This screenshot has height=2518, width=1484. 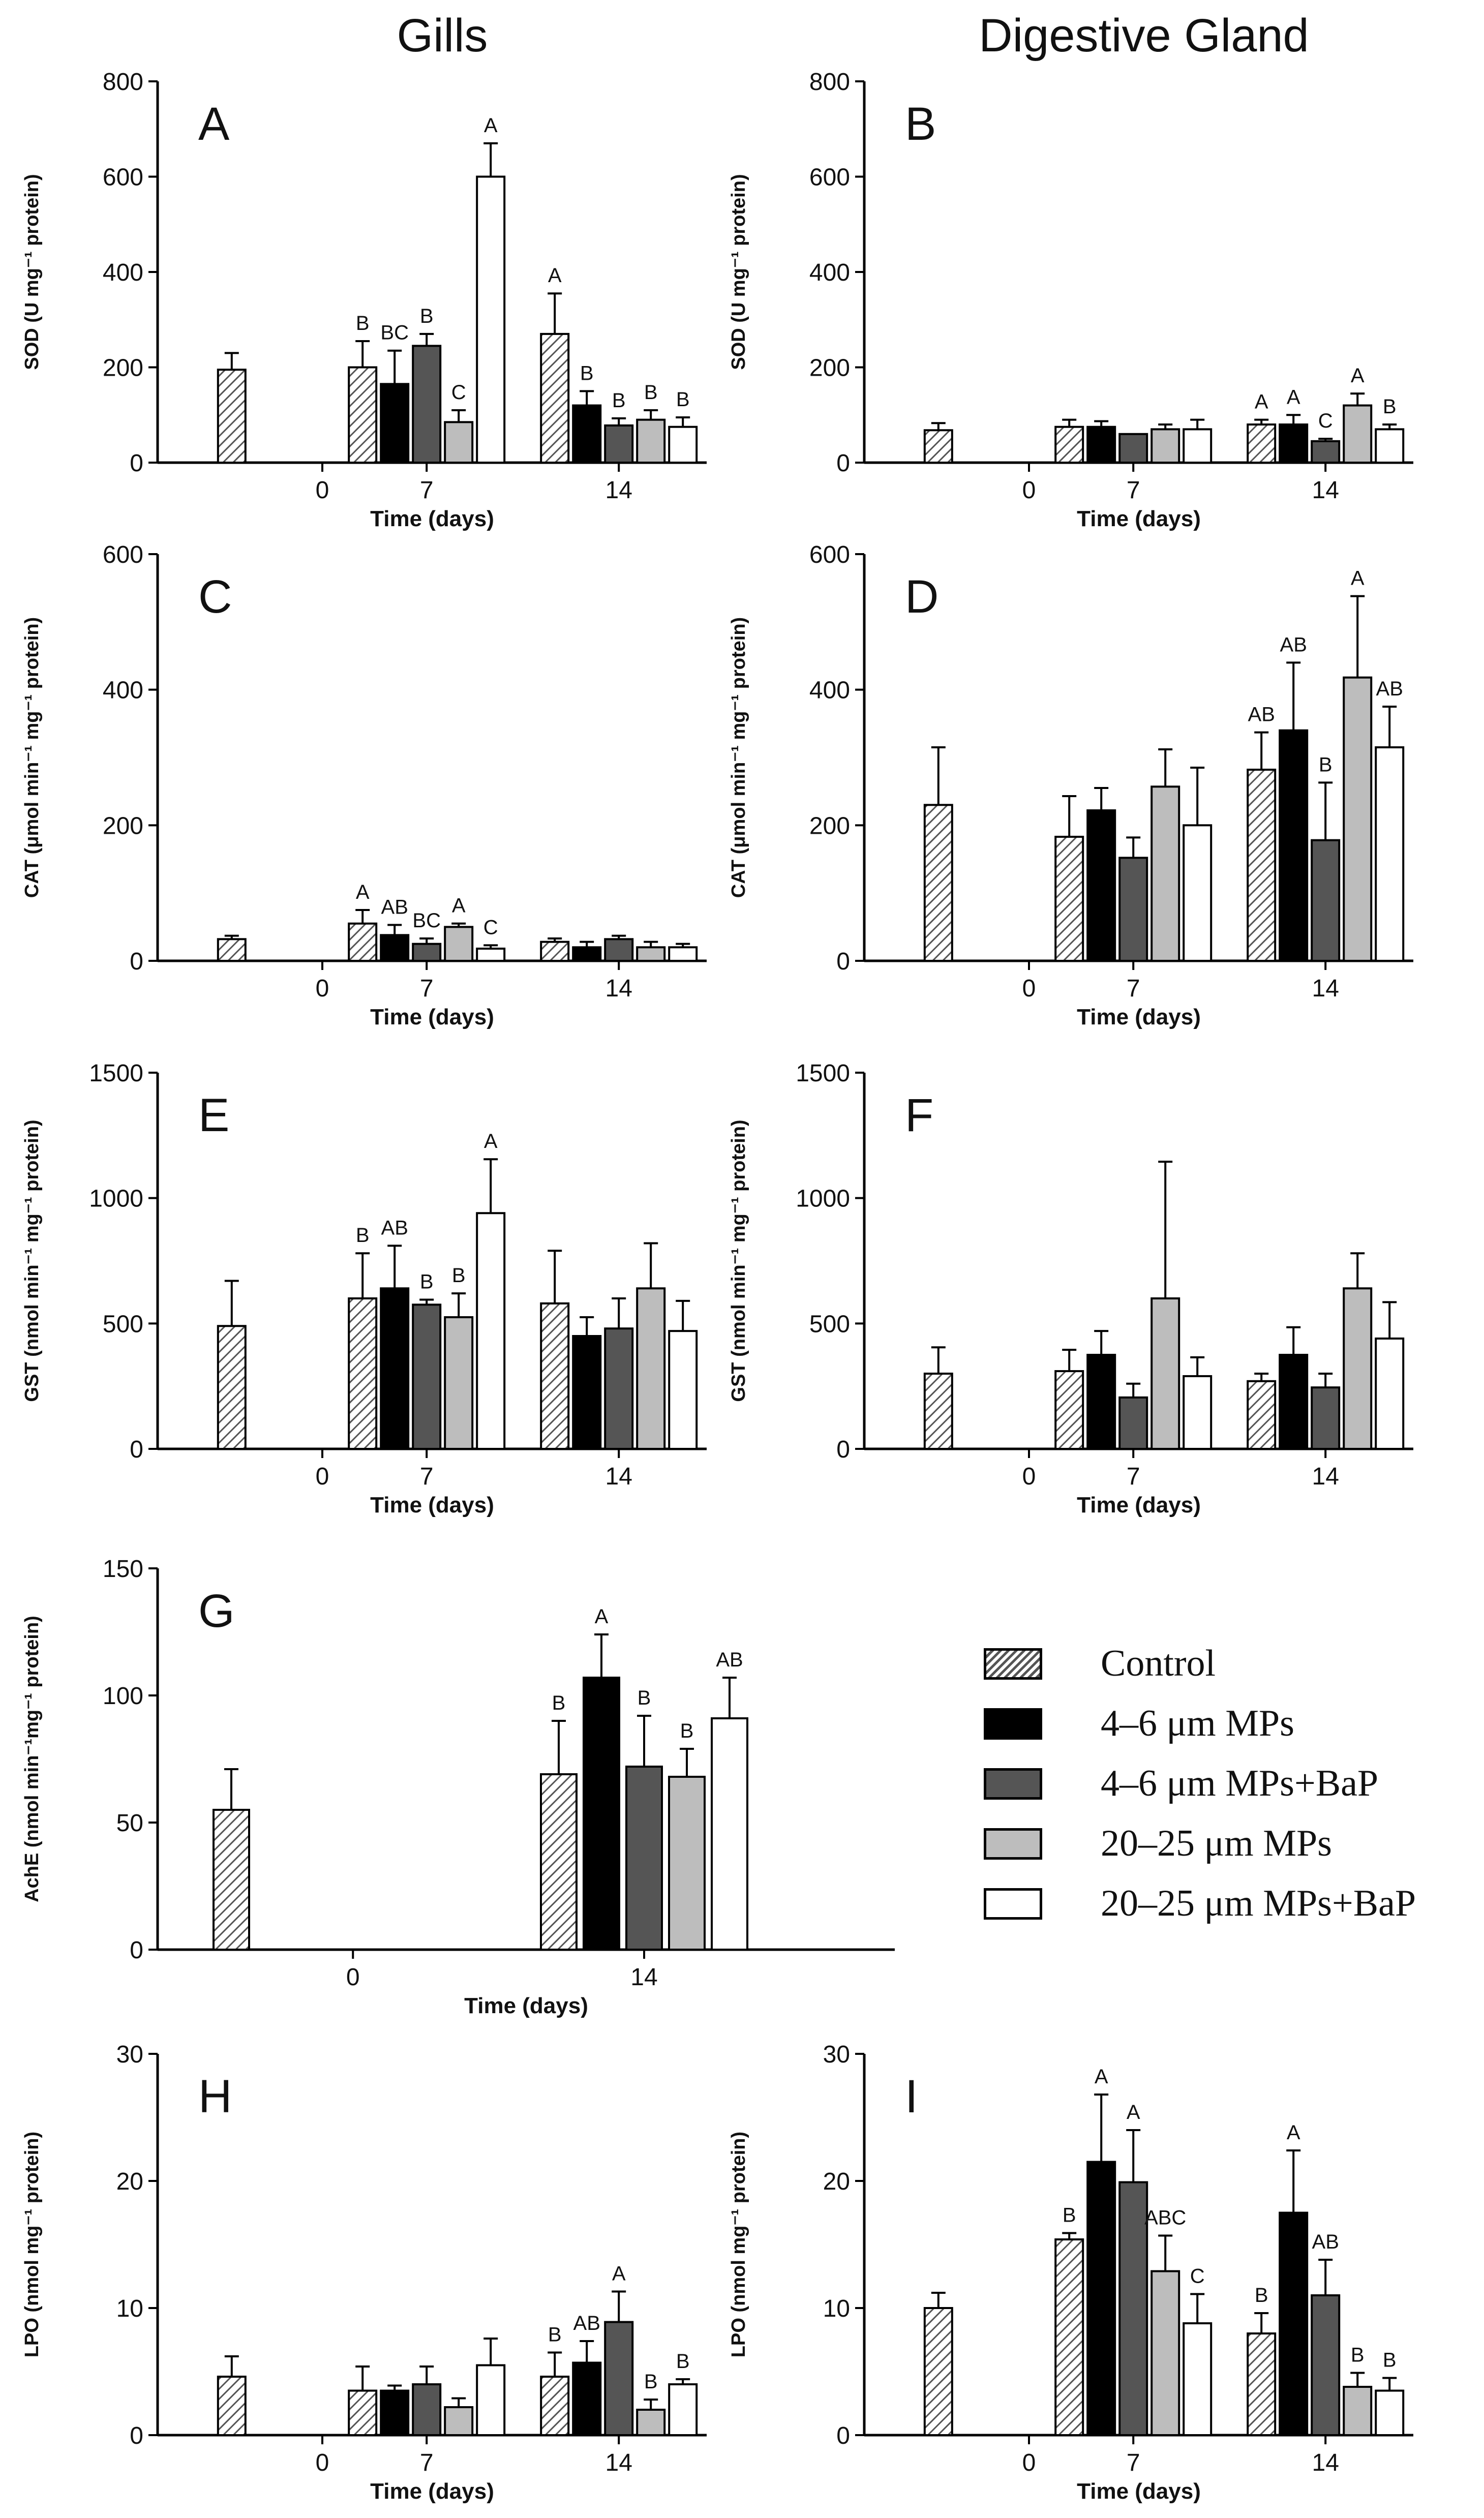 What do you see at coordinates (214, 124) in the screenshot?
I see `panel-letter-a: A` at bounding box center [214, 124].